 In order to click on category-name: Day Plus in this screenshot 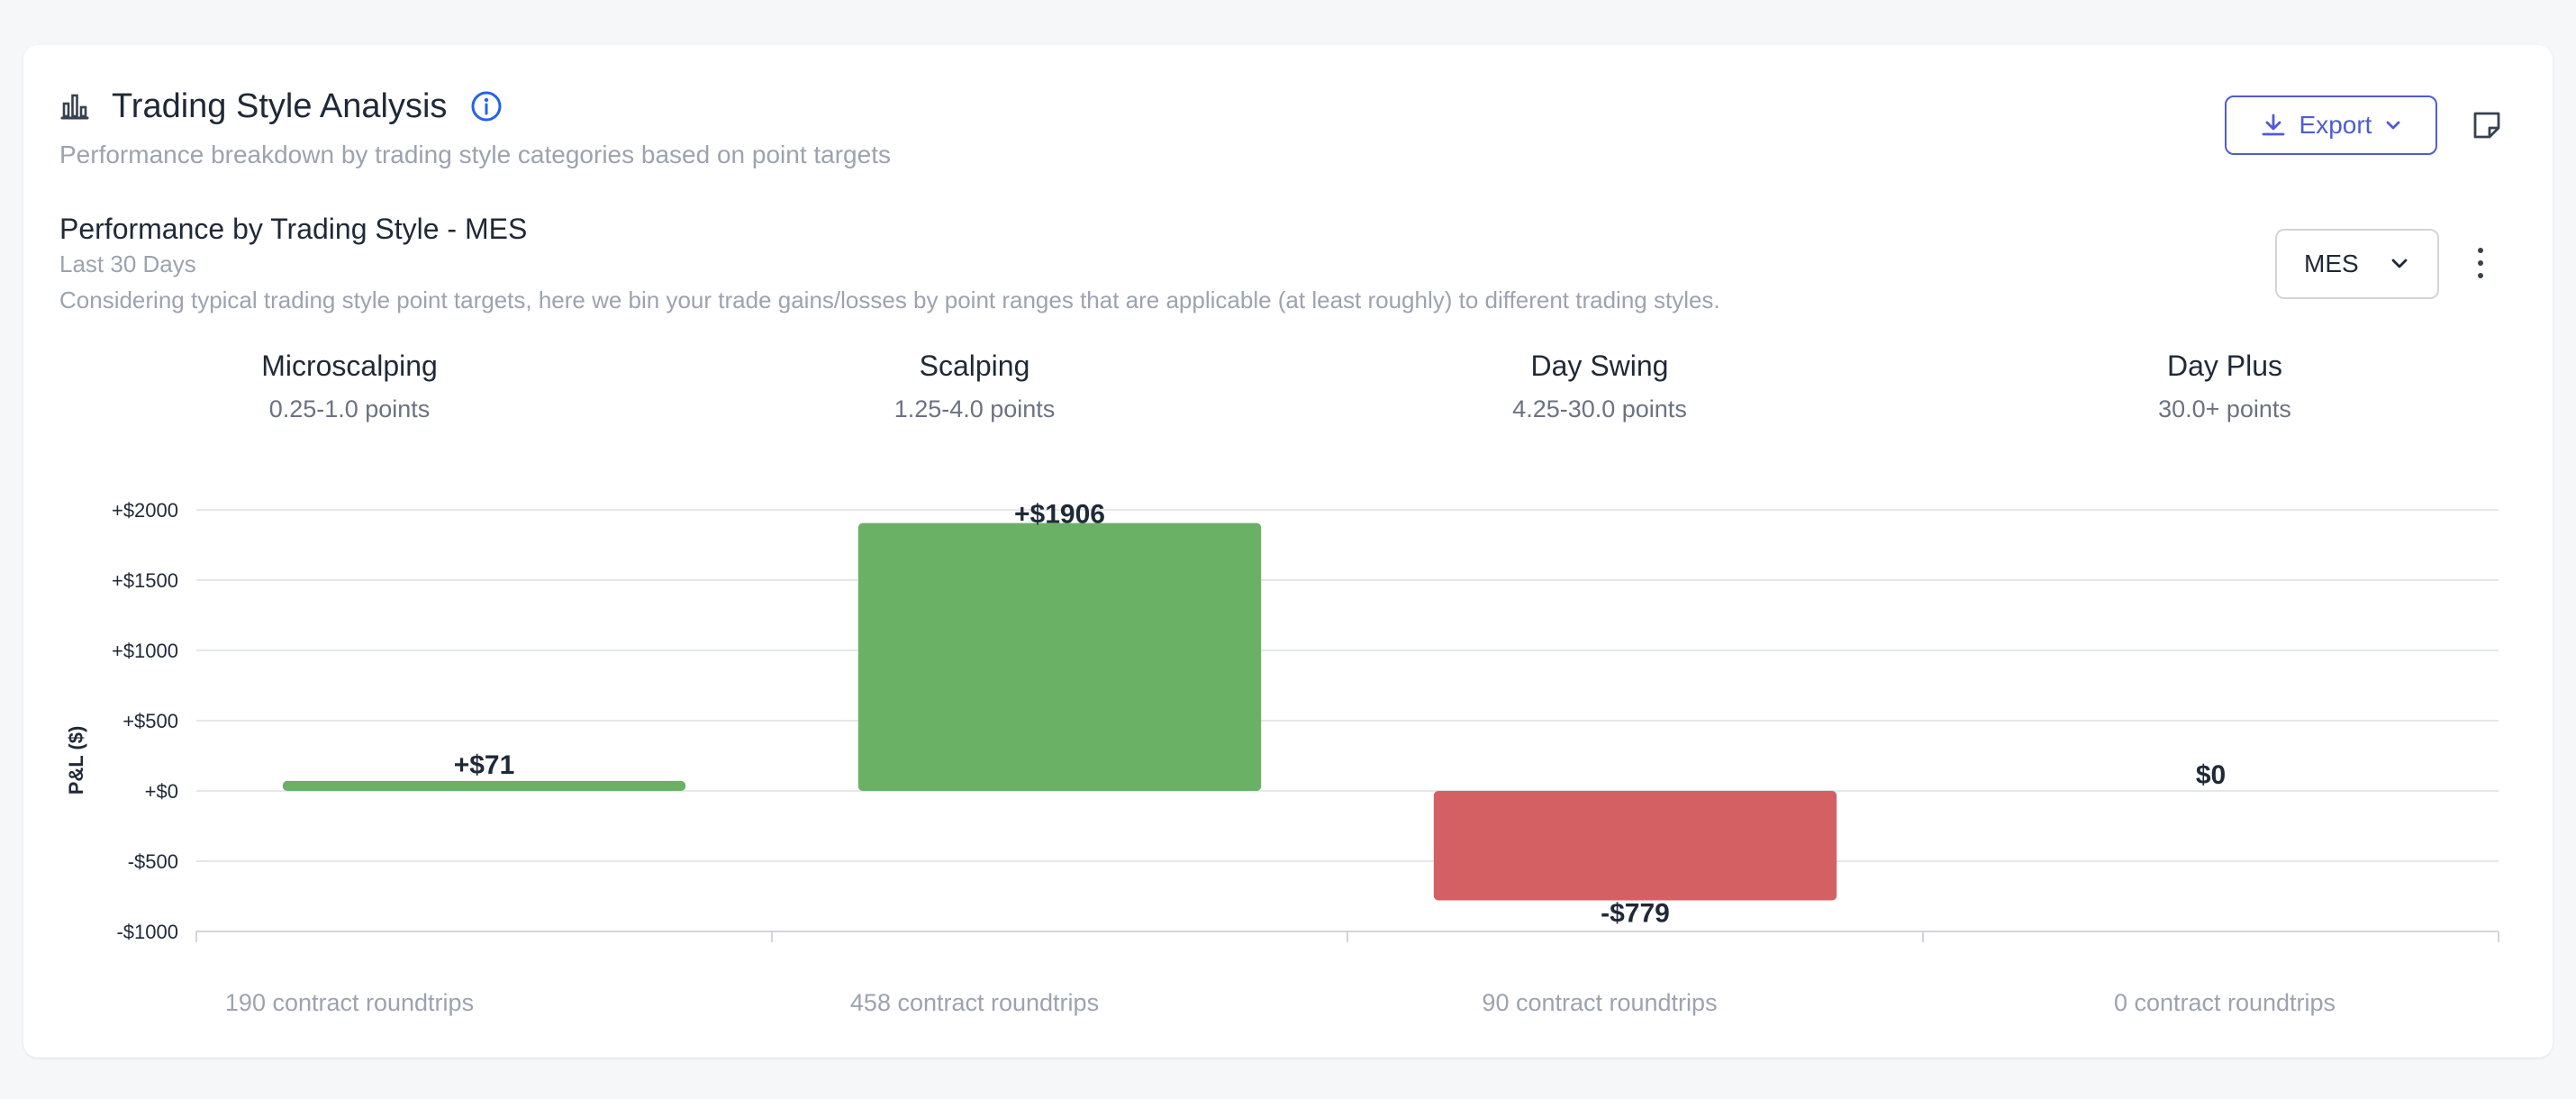, I will do `click(2224, 366)`.